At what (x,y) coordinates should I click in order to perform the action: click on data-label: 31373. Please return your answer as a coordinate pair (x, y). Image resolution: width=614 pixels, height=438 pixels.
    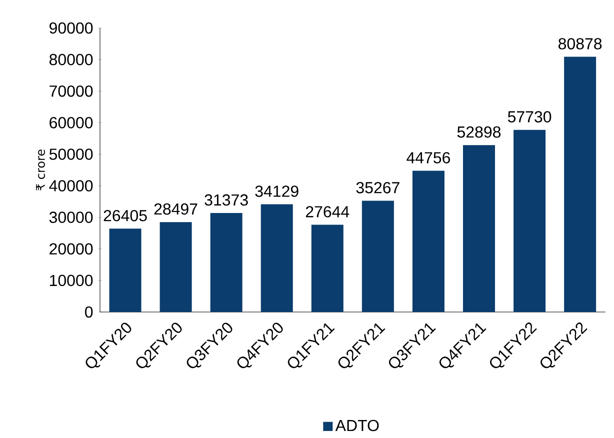
    Looking at the image, I should click on (226, 200).